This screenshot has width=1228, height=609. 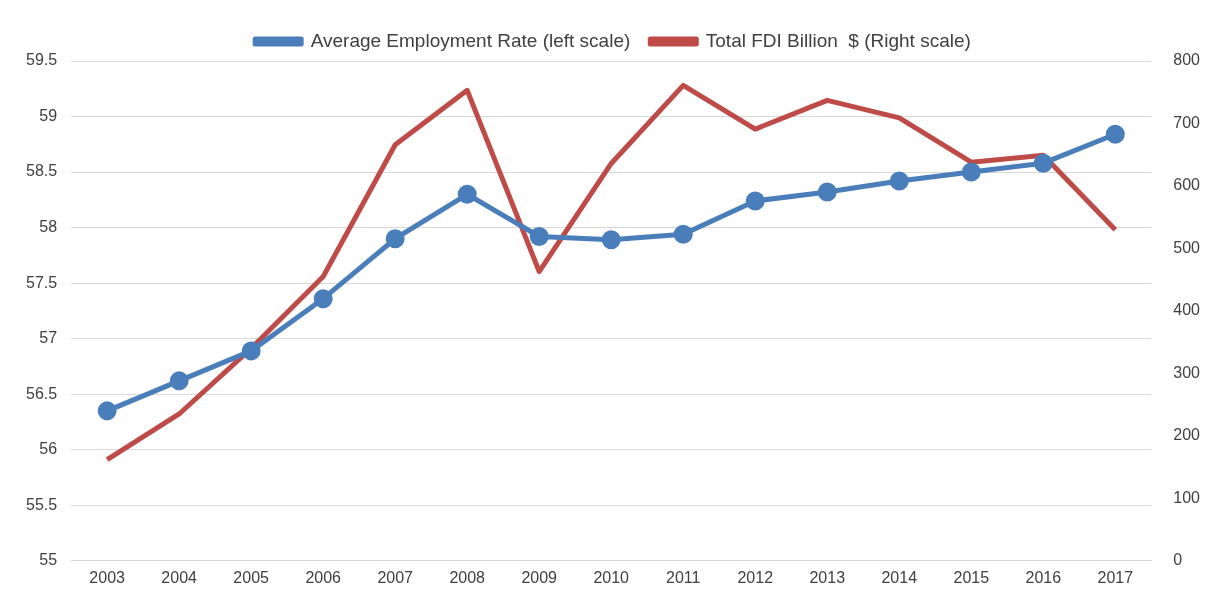 I want to click on y-tick-label: 56, so click(x=48, y=449).